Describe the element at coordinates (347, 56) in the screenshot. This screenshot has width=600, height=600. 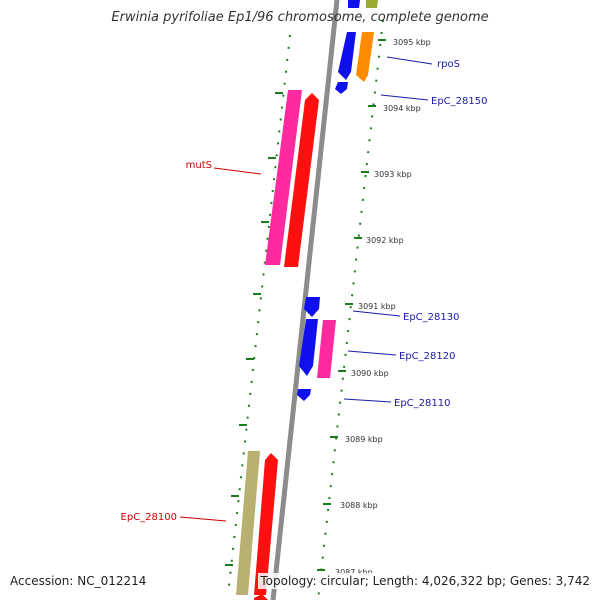
I see `gene-rpoS-forward` at that location.